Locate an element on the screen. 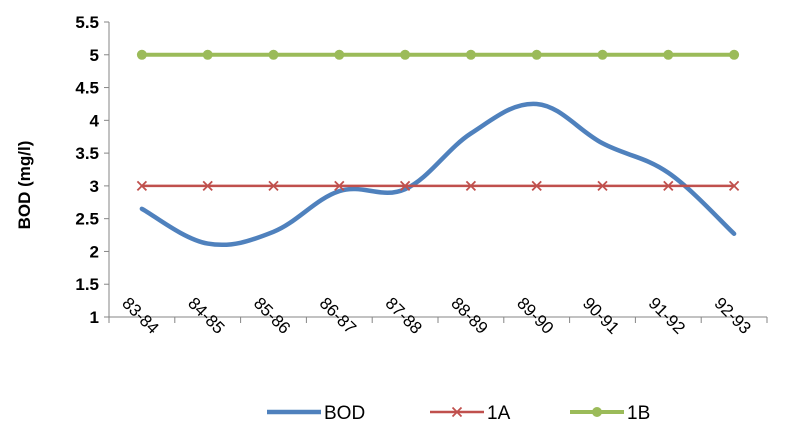 The height and width of the screenshot is (429, 790). y-tick-label: 1 is located at coordinates (94, 317).